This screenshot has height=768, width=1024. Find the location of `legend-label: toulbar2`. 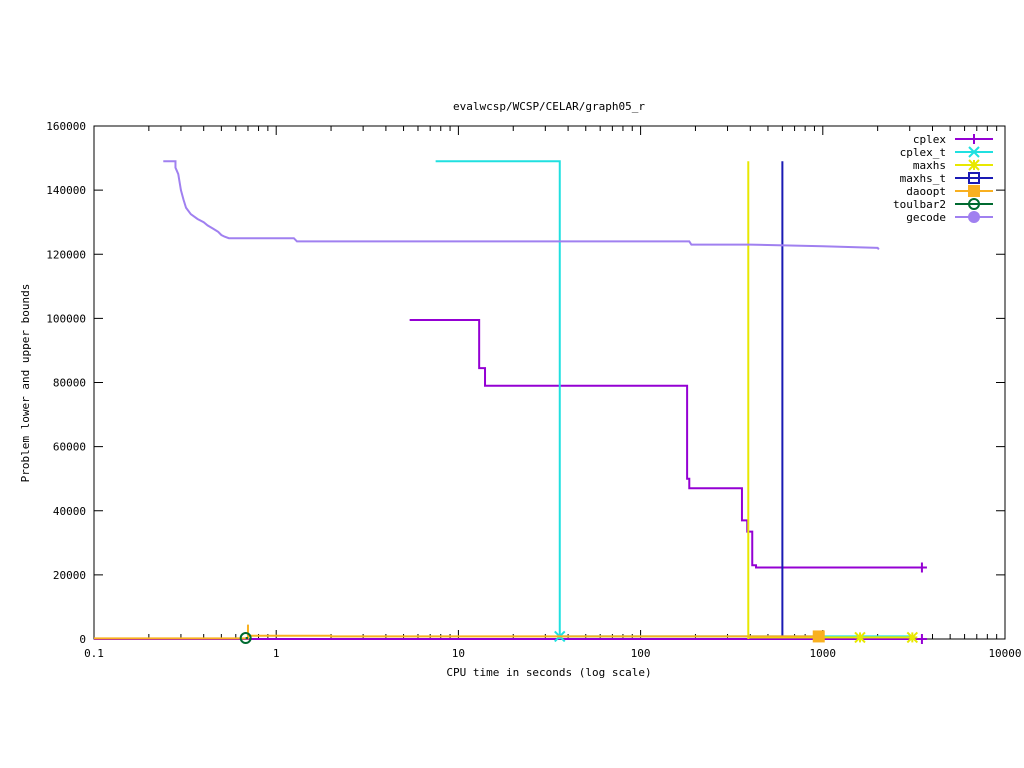

legend-label: toulbar2 is located at coordinates (919, 204).